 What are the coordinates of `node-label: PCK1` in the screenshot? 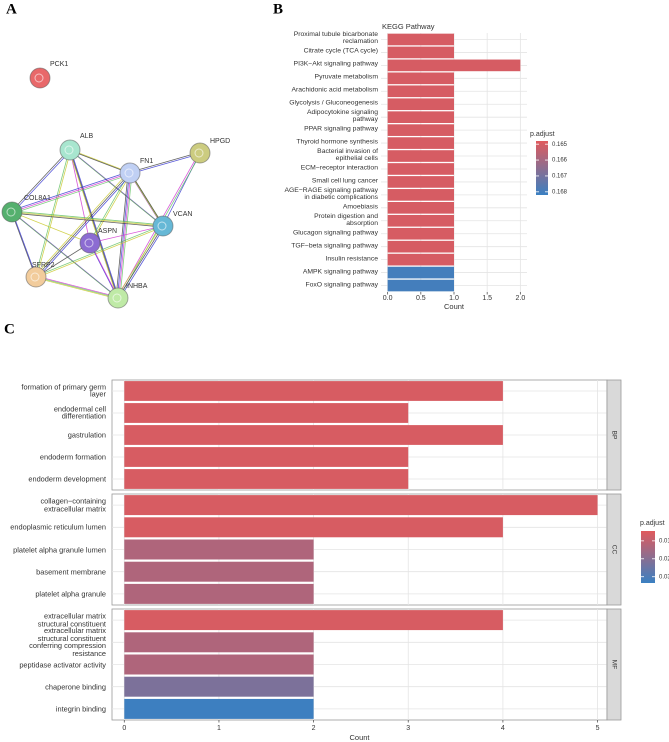 It's located at (59, 64).